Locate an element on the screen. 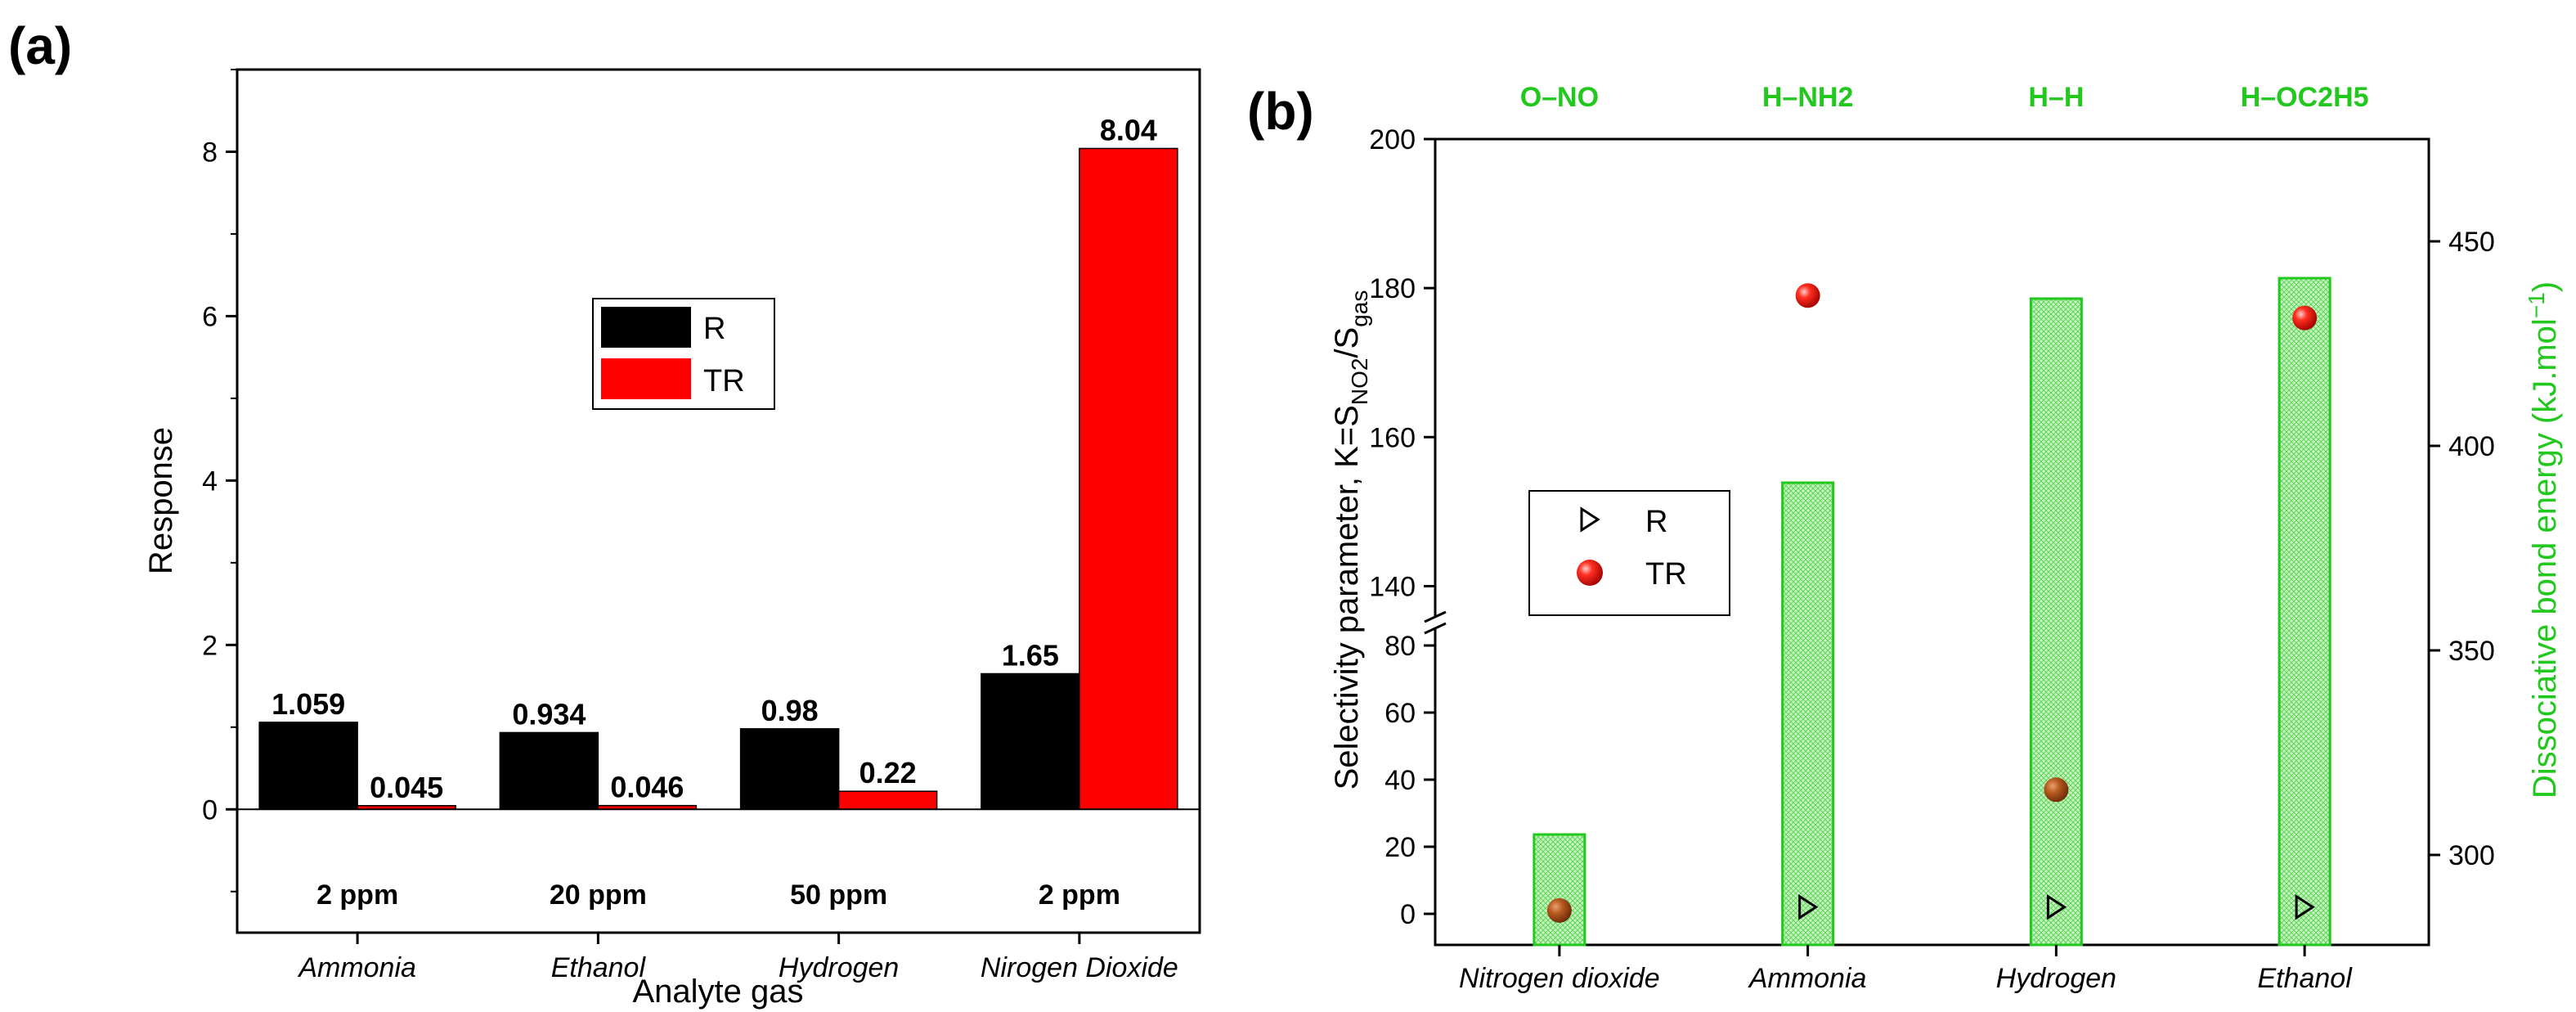  panel-a-y-tick-label: 8 is located at coordinates (210, 152).